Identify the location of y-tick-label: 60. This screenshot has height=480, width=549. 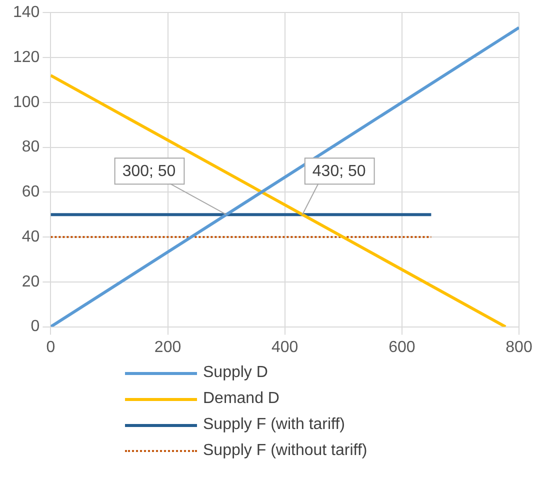
(31, 192).